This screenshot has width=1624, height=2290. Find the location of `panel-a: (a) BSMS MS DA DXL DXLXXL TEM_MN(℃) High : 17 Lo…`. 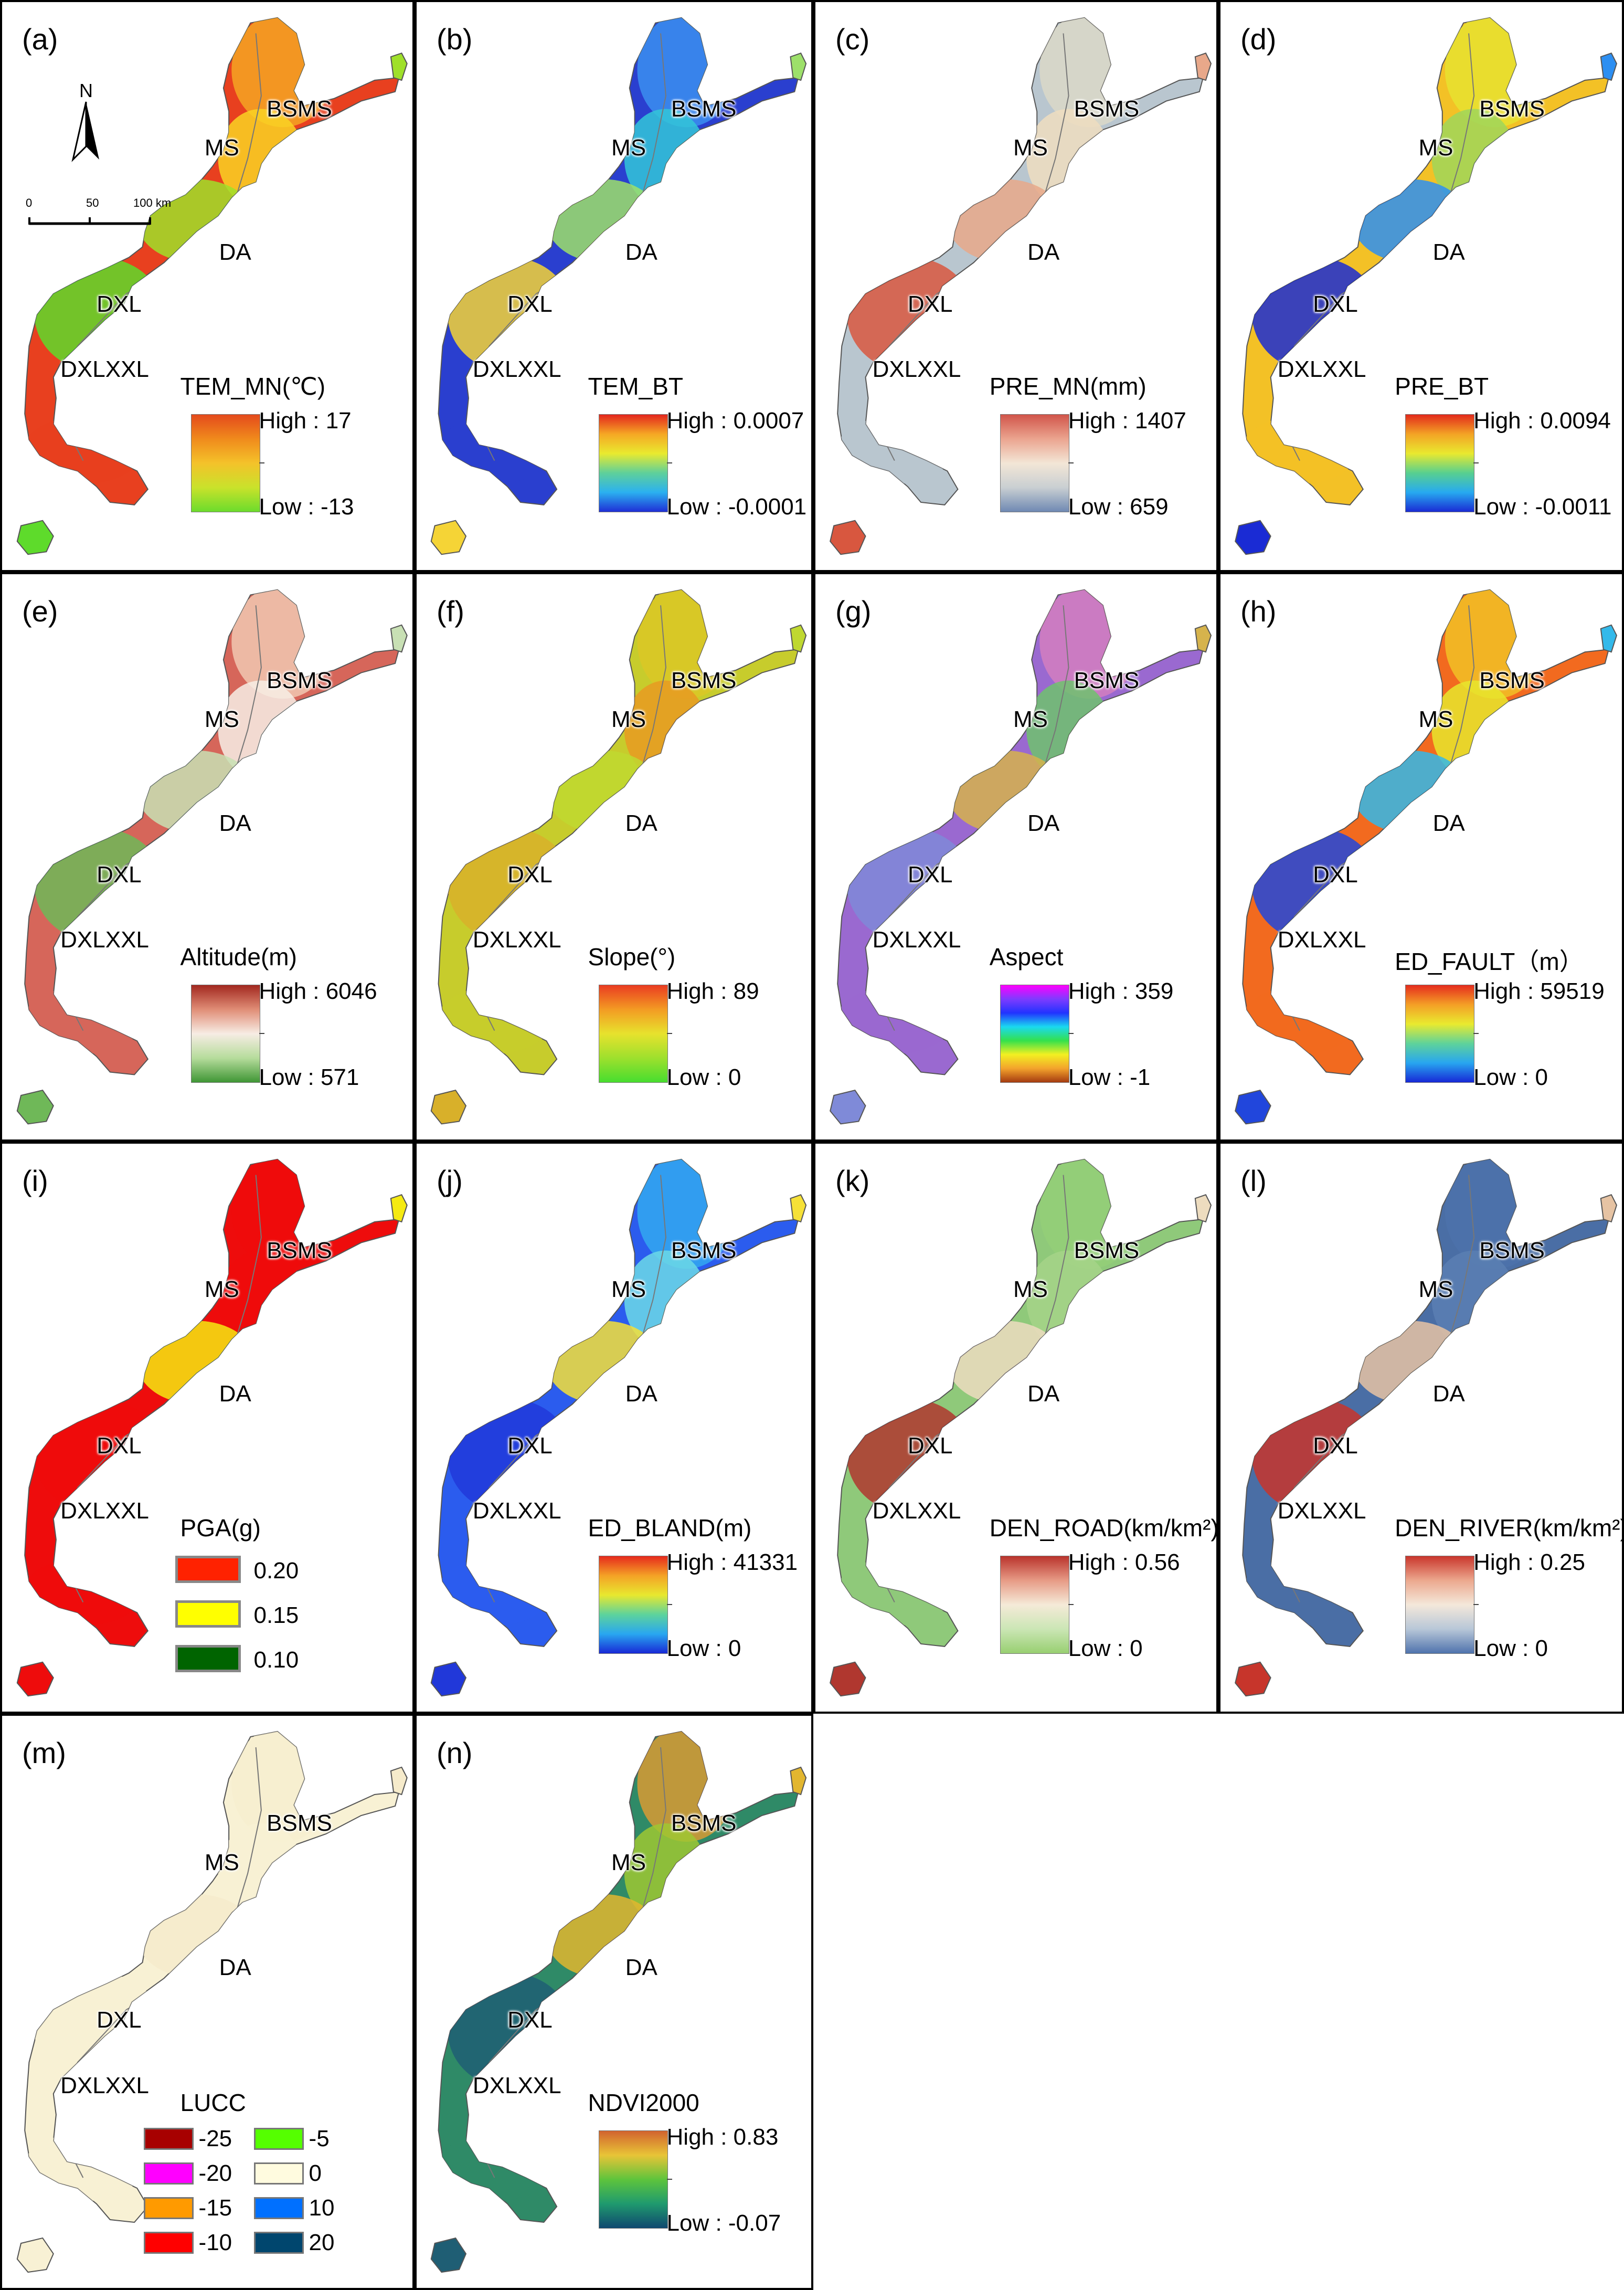

panel-a: (a) BSMS MS DA DXL DXLXXL TEM_MN(℃) High : 17 Lo… is located at coordinates (207, 286).